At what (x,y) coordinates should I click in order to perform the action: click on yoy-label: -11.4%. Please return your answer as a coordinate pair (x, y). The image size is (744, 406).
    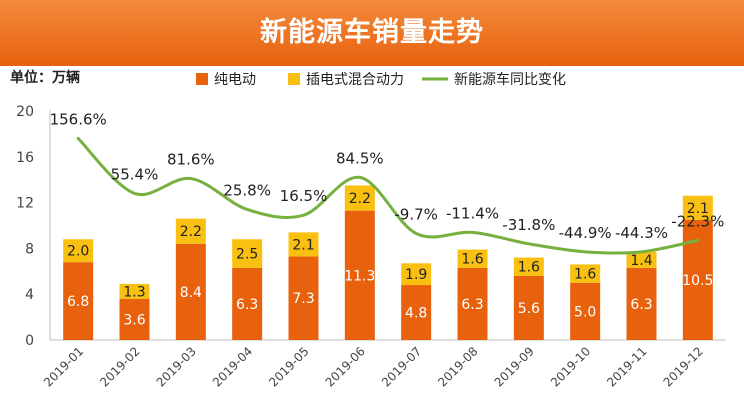
    Looking at the image, I should click on (472, 213).